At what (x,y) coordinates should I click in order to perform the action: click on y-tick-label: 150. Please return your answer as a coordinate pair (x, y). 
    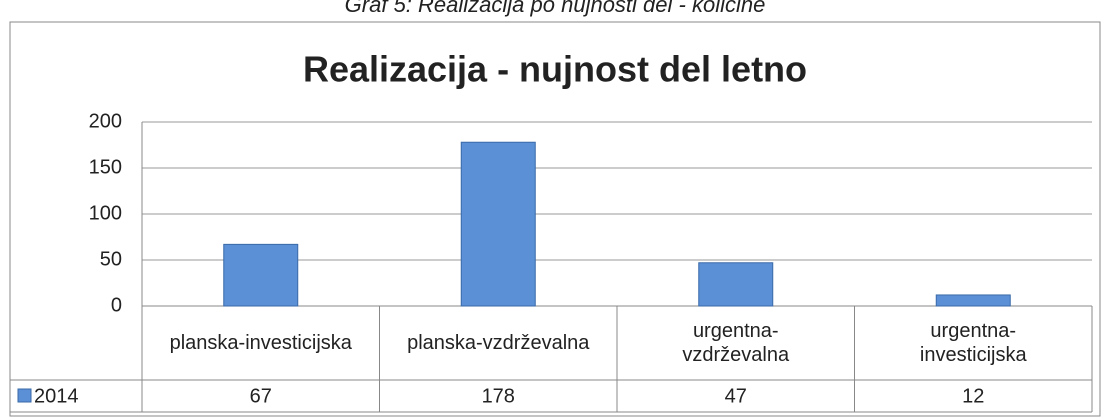
    Looking at the image, I should click on (105, 167).